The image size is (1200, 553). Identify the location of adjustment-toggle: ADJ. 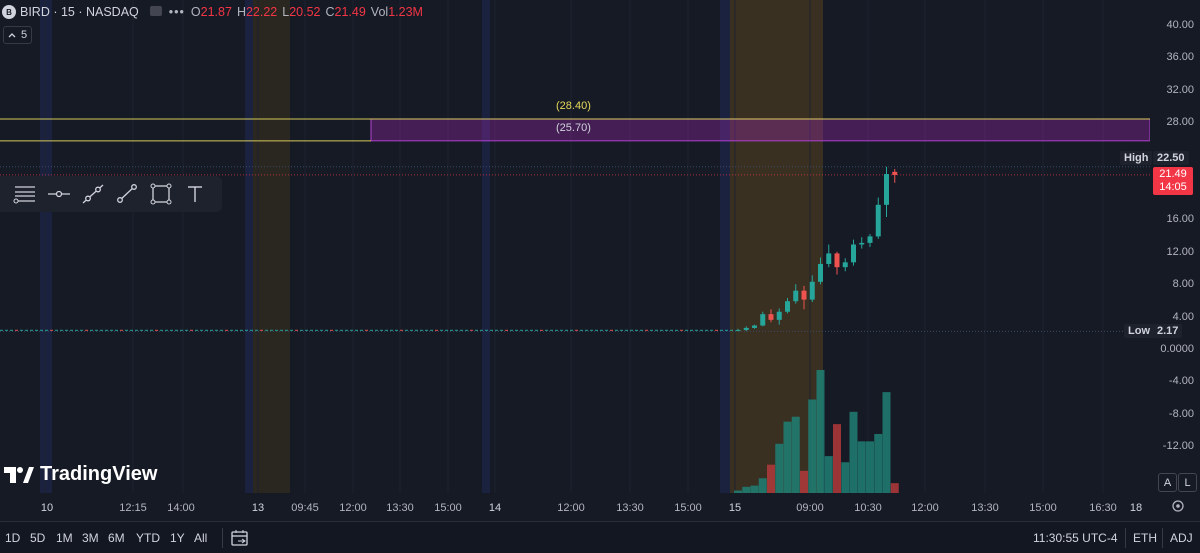
(1181, 538).